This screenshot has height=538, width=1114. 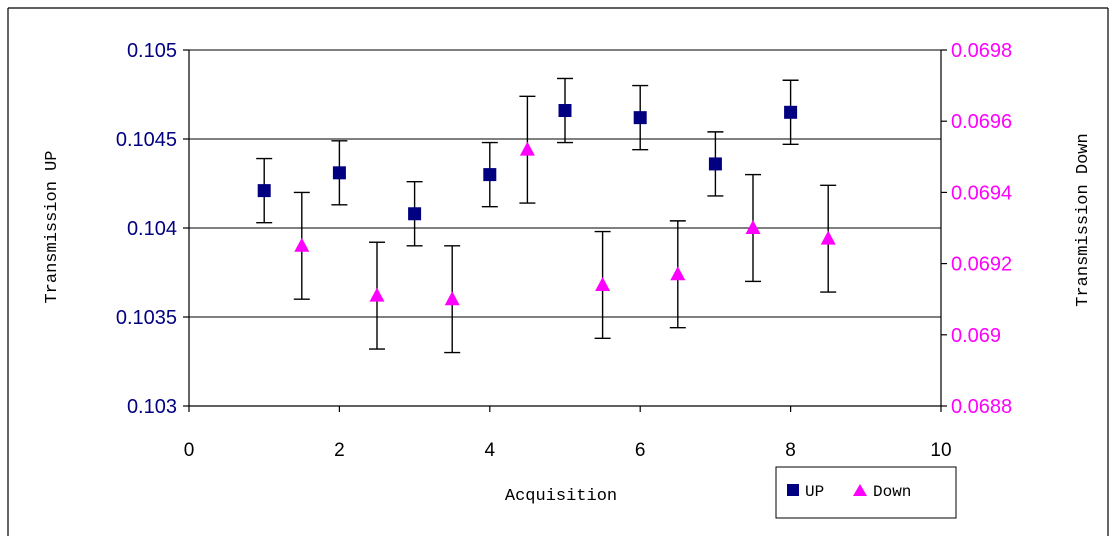 I want to click on y-right-tick-label-5: 0.0698, so click(x=981, y=51).